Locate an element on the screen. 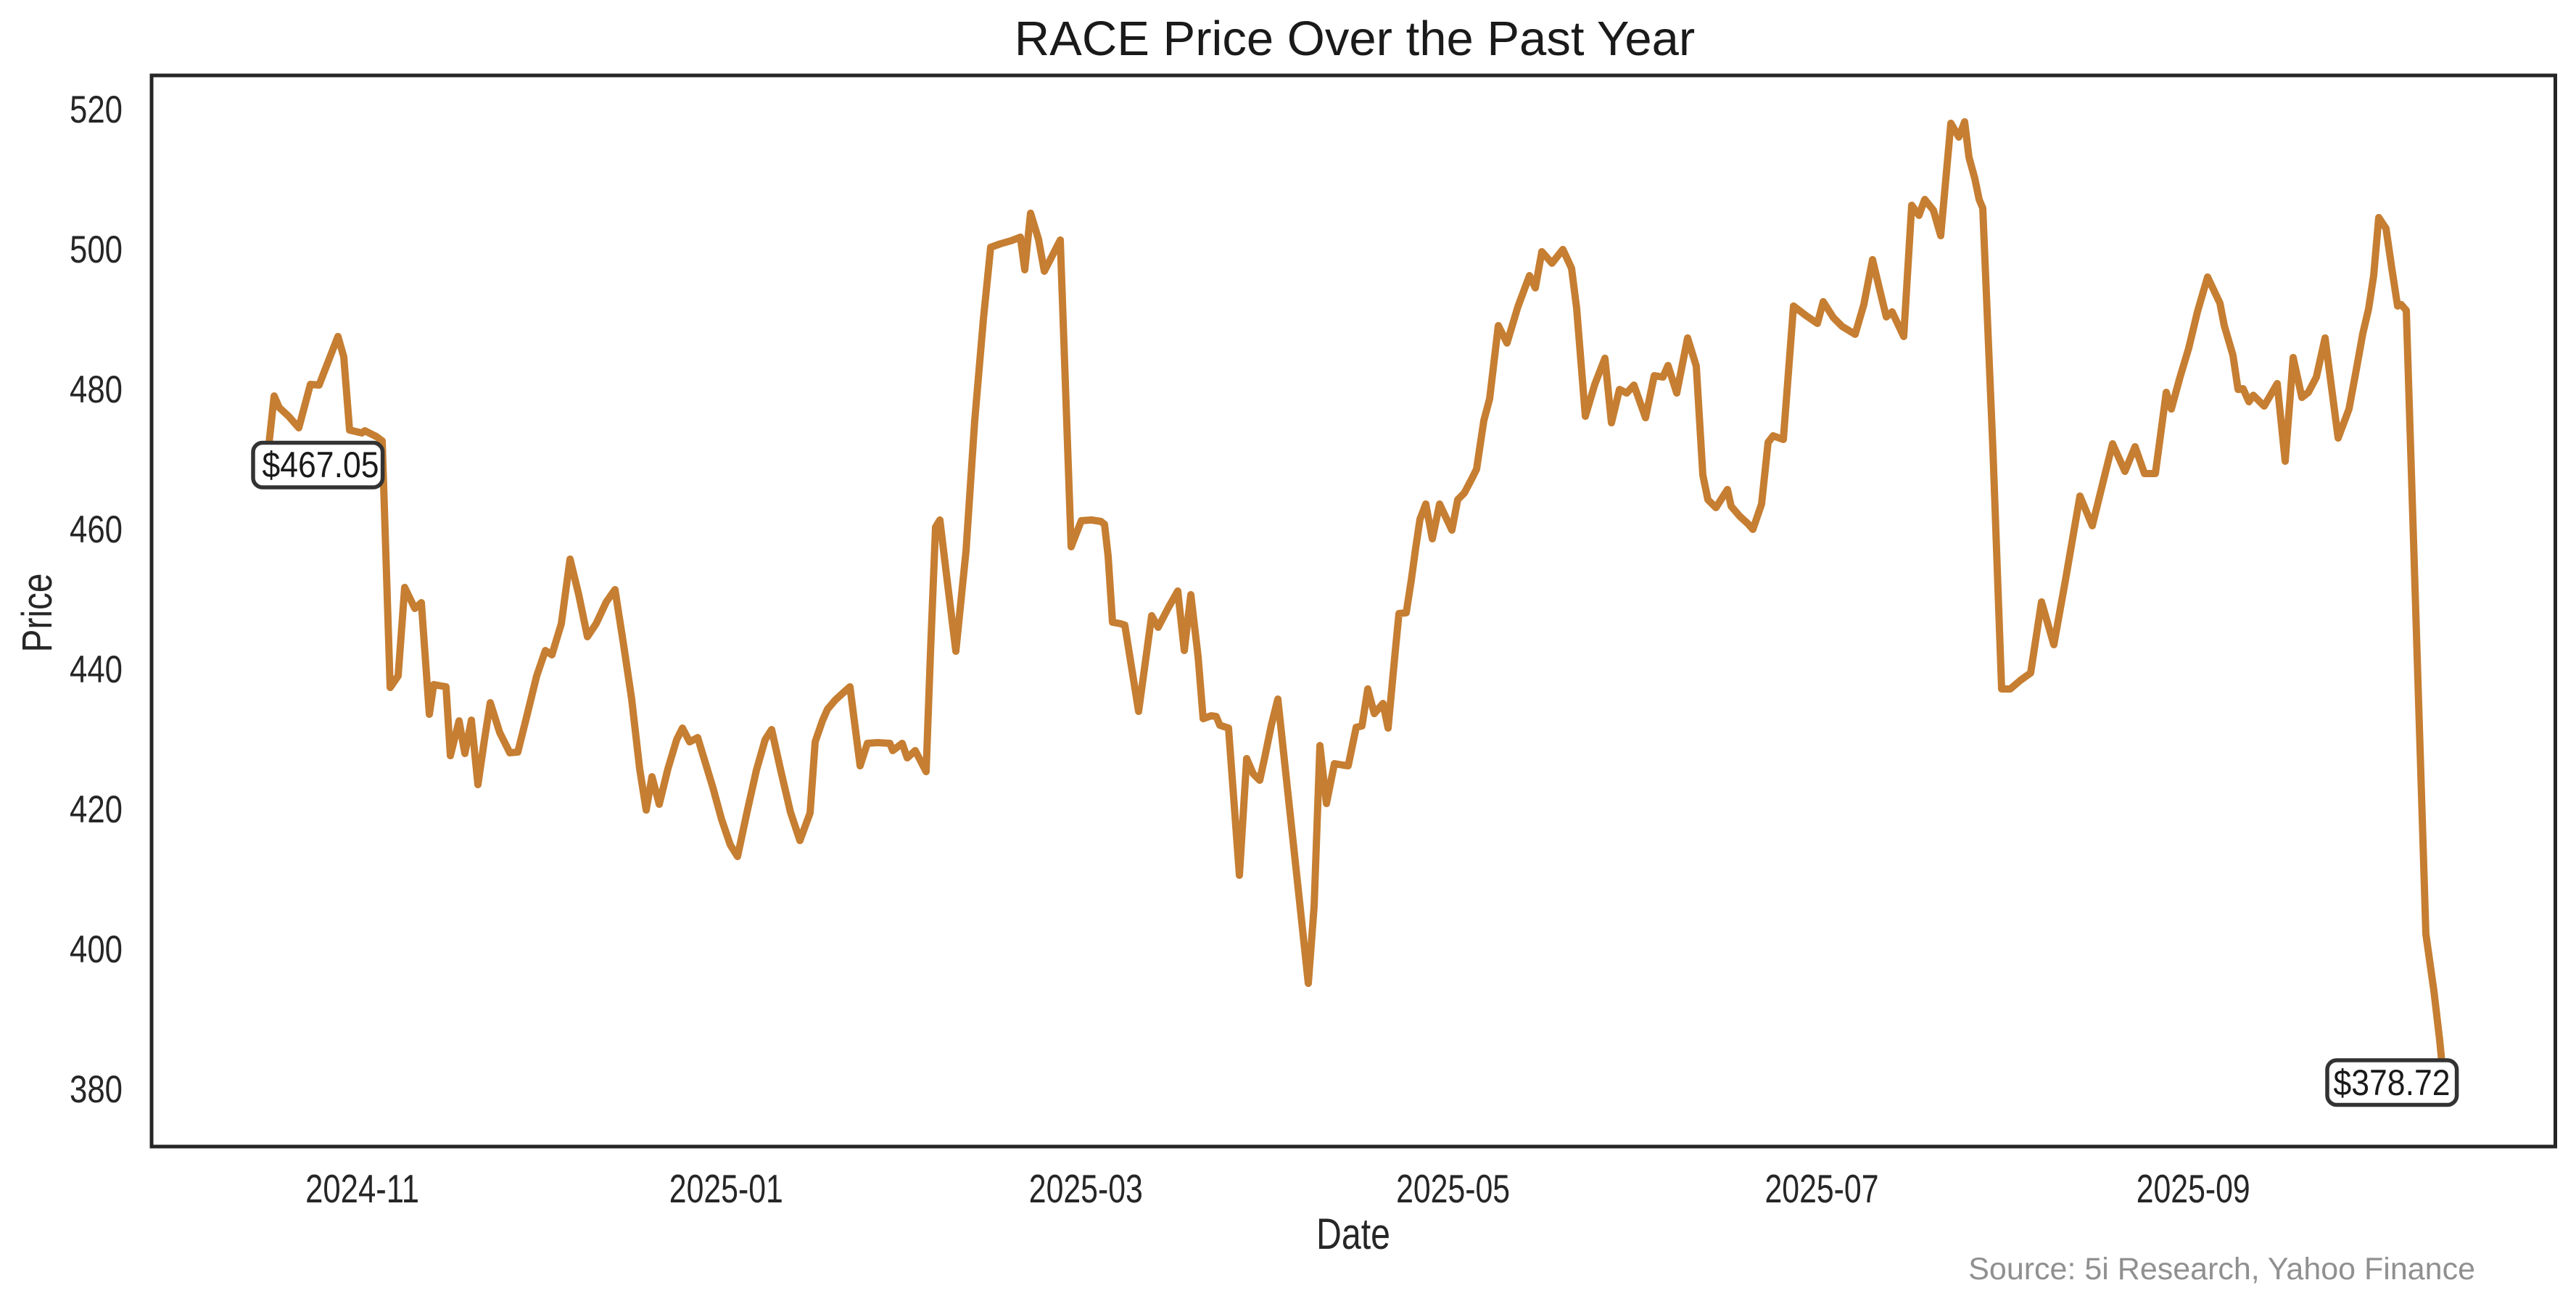 This screenshot has width=2576, height=1309. svg-text: RACE Price Over the Past Year is located at coordinates (1355, 39).